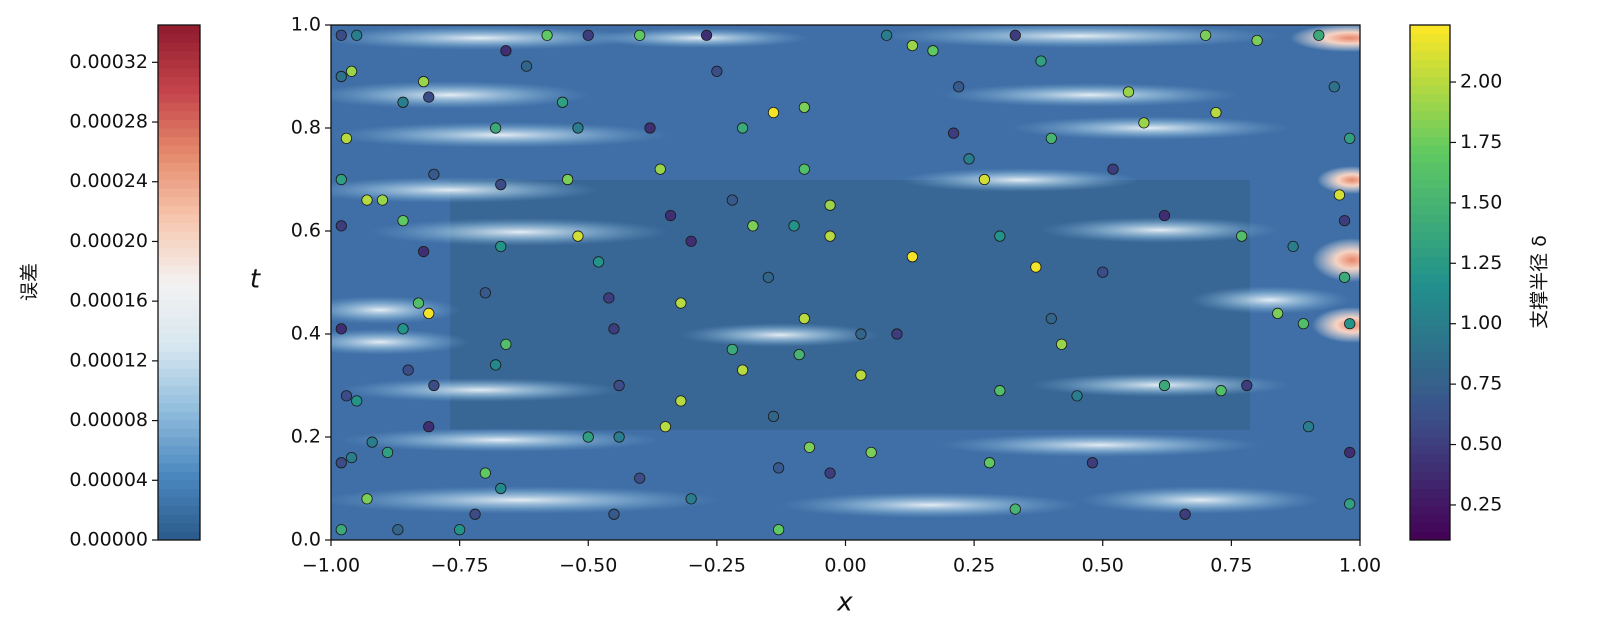 This screenshot has height=636, width=1599. I want to click on colorbar-tick-label: 0.00016, so click(108, 301).